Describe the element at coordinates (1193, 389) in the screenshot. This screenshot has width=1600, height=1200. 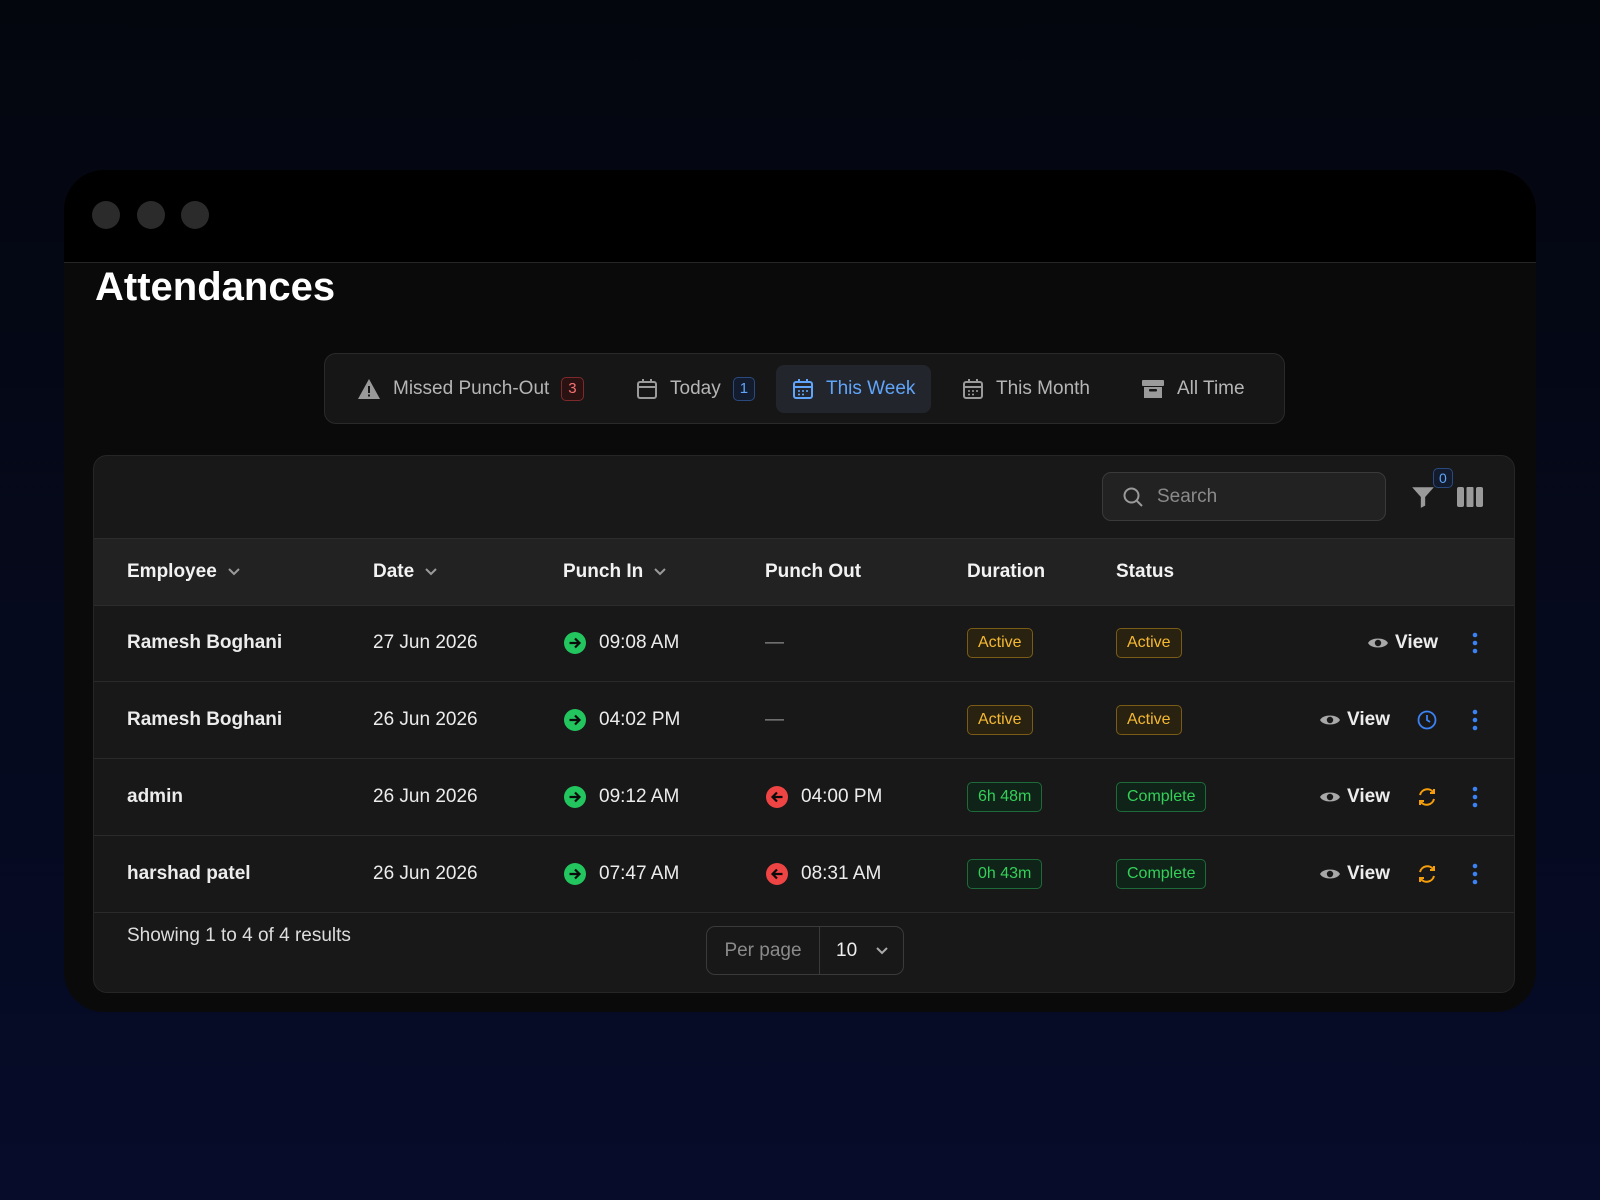
I see `filter-tab: All Time` at that location.